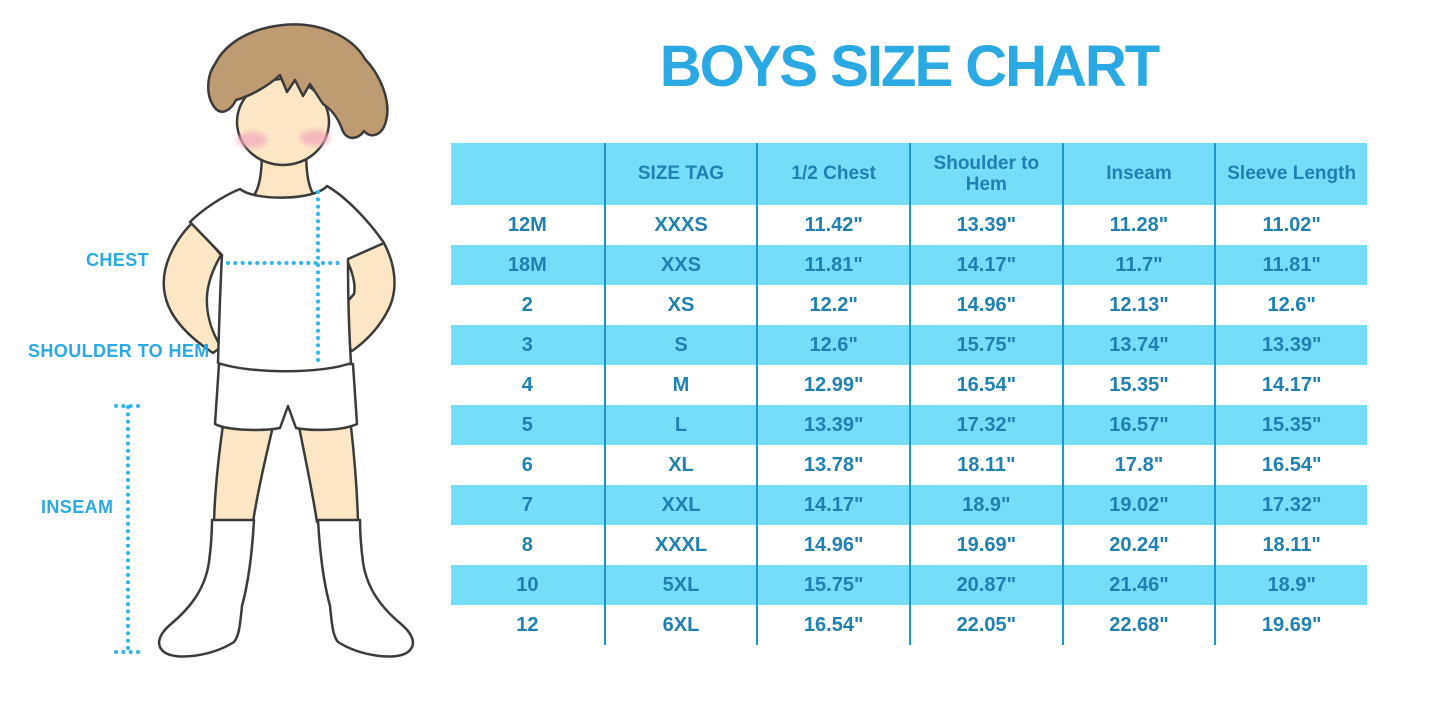 Image resolution: width=1445 pixels, height=723 pixels. I want to click on cell-inseam: 16.57", so click(1138, 425).